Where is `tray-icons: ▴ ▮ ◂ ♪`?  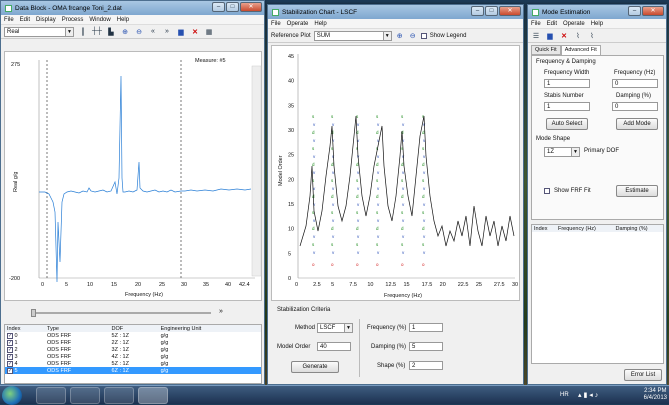
tray-icons: ▴ ▮ ◂ ♪ is located at coordinates (588, 395).